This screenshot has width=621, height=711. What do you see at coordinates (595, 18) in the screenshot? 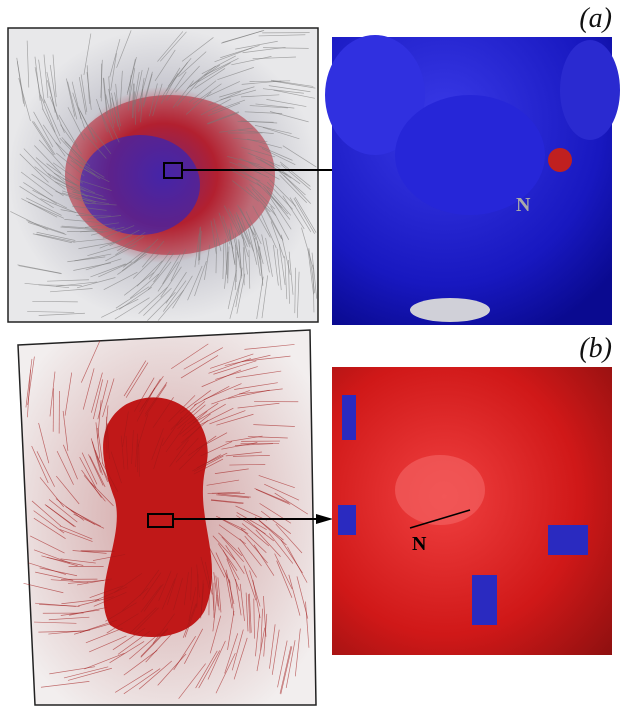
I see `panel-label: (a)` at bounding box center [595, 18].